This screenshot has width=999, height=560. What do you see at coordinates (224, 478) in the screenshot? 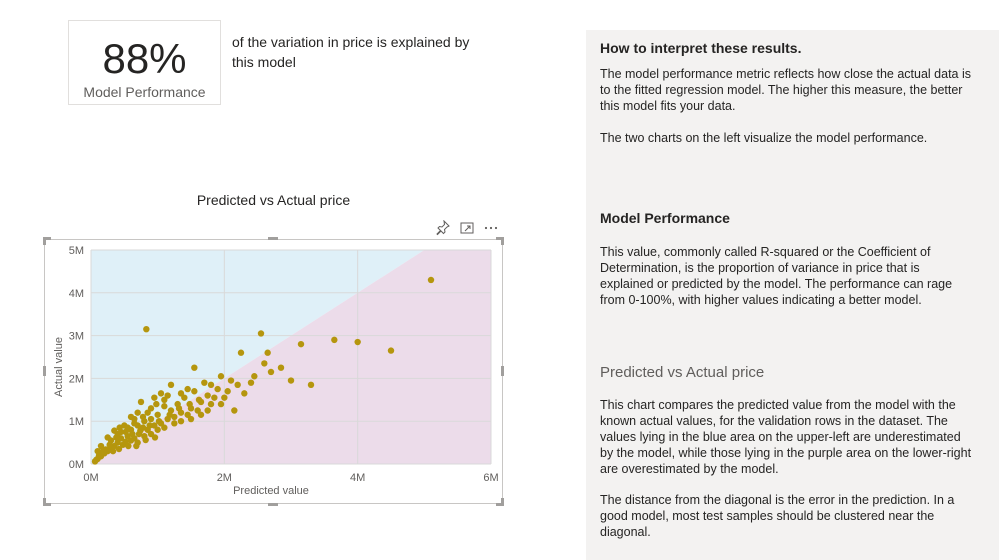
I see `x-tick-label: 2M` at bounding box center [224, 478].